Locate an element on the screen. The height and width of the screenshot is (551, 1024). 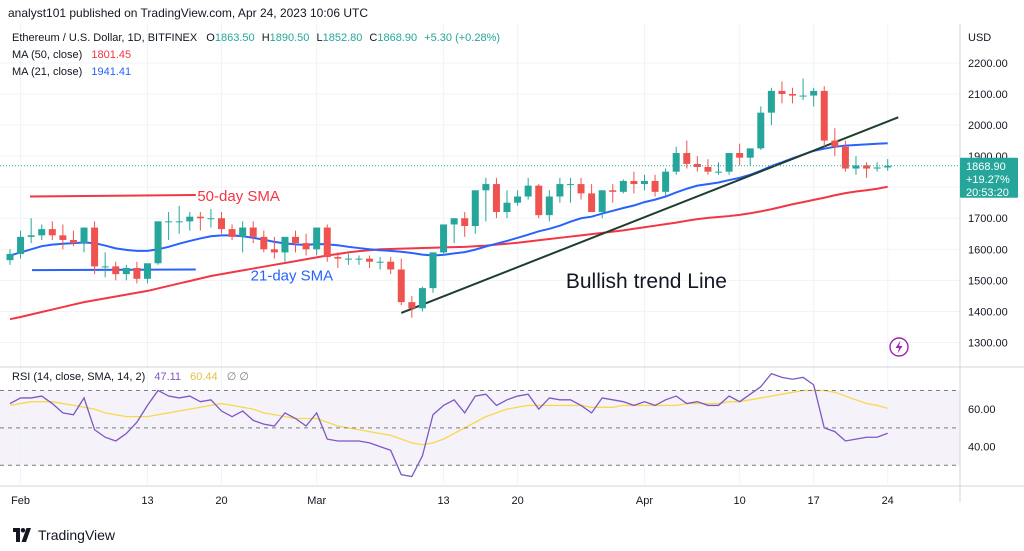
legend-open: 1863.50 is located at coordinates (235, 38).